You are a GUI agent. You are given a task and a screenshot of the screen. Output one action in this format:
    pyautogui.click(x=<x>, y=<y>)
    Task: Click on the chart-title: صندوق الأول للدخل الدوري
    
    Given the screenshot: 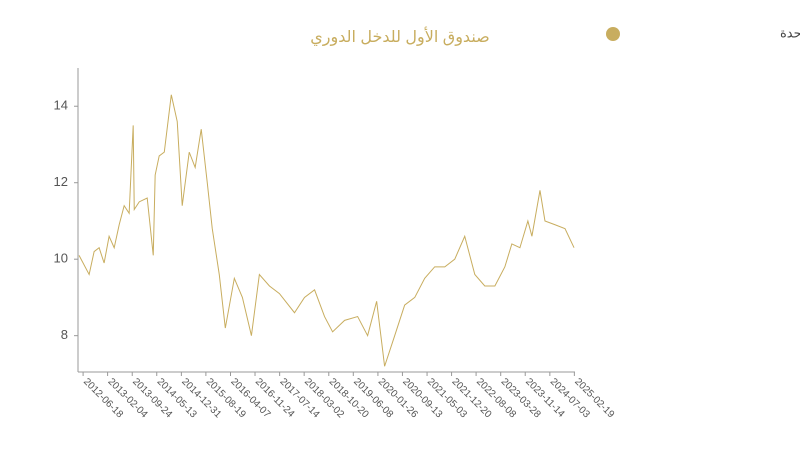 What is the action you would take?
    pyautogui.click(x=399, y=36)
    